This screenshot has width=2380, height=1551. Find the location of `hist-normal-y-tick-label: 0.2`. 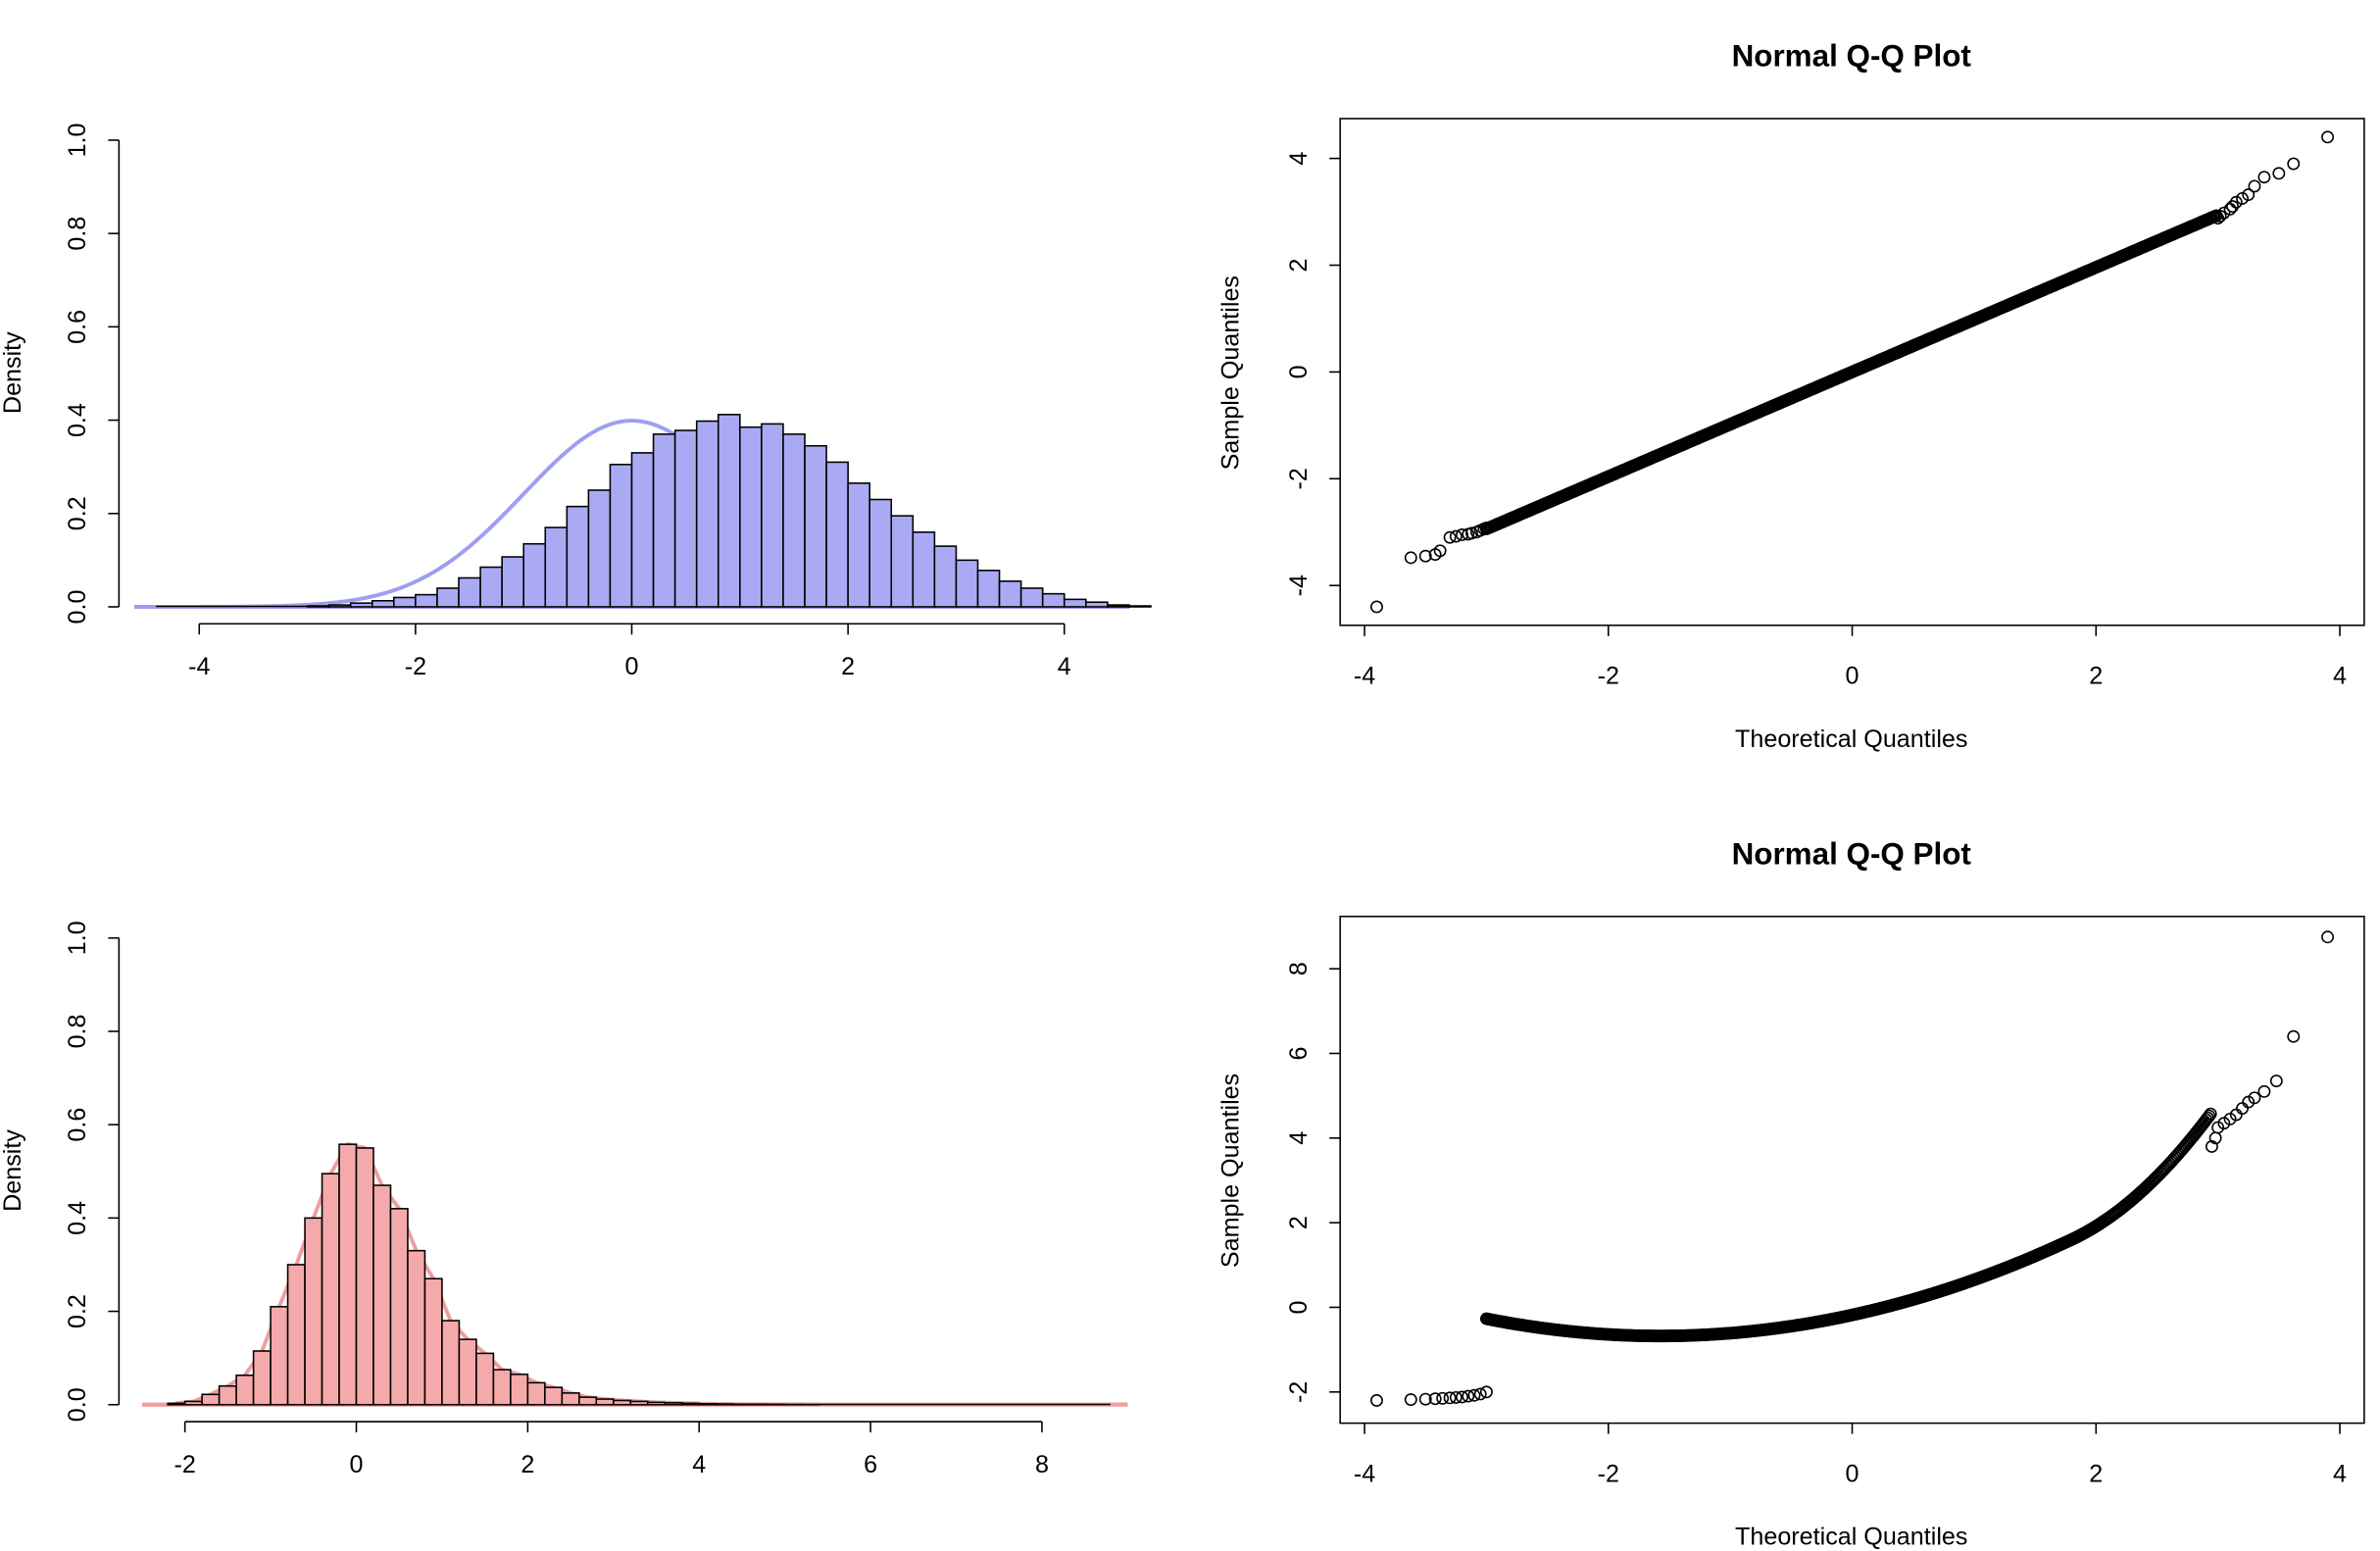

hist-normal-y-tick-label: 0.2 is located at coordinates (77, 513).